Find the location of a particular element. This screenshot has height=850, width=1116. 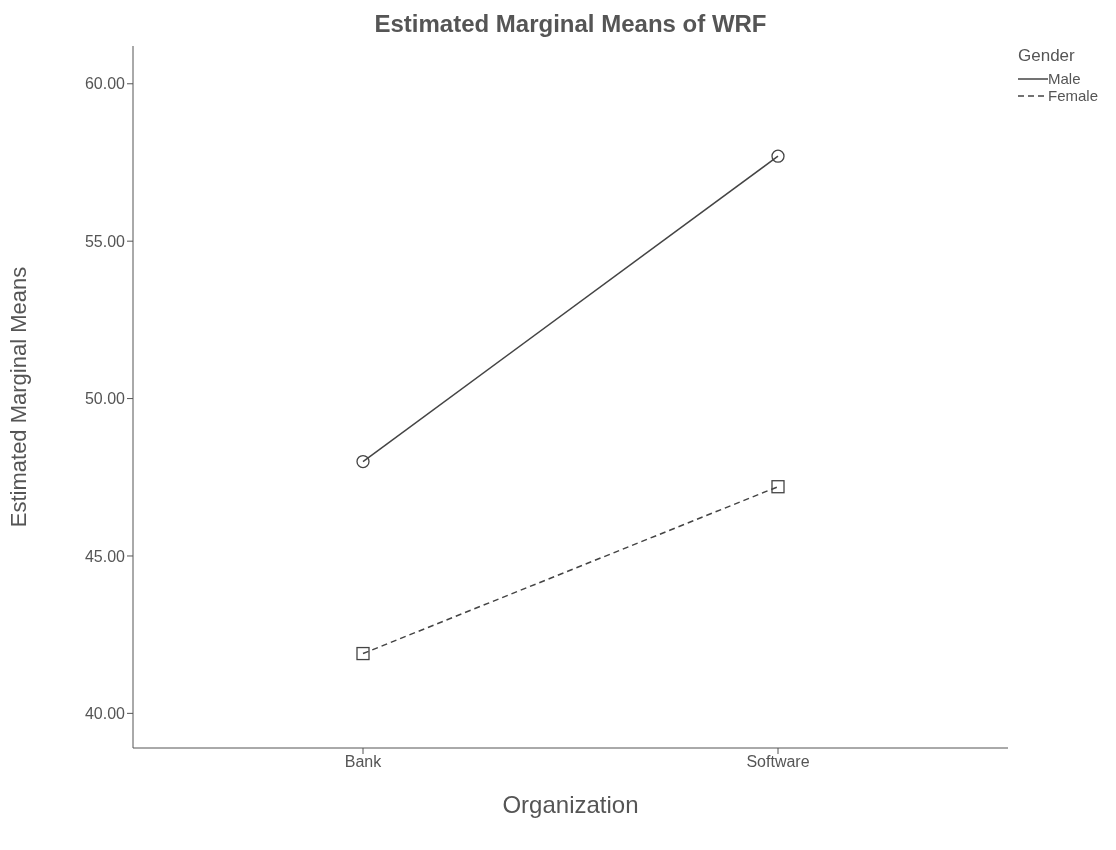

y-tick-label: 55.00 is located at coordinates (105, 241).